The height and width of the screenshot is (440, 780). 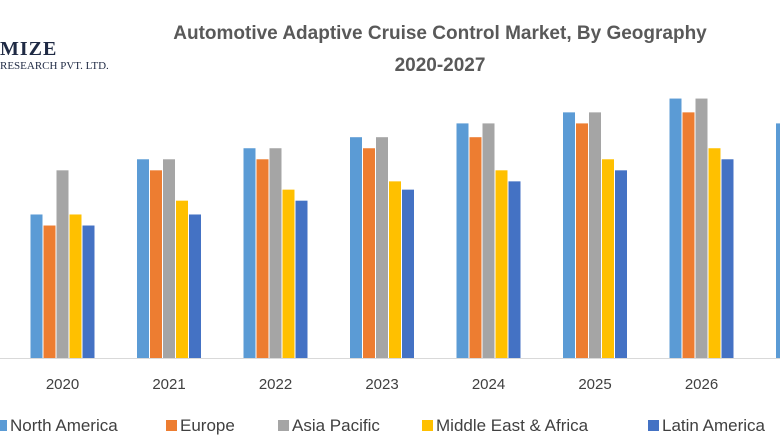 I want to click on bar-latin-america-2020, so click(x=88, y=291).